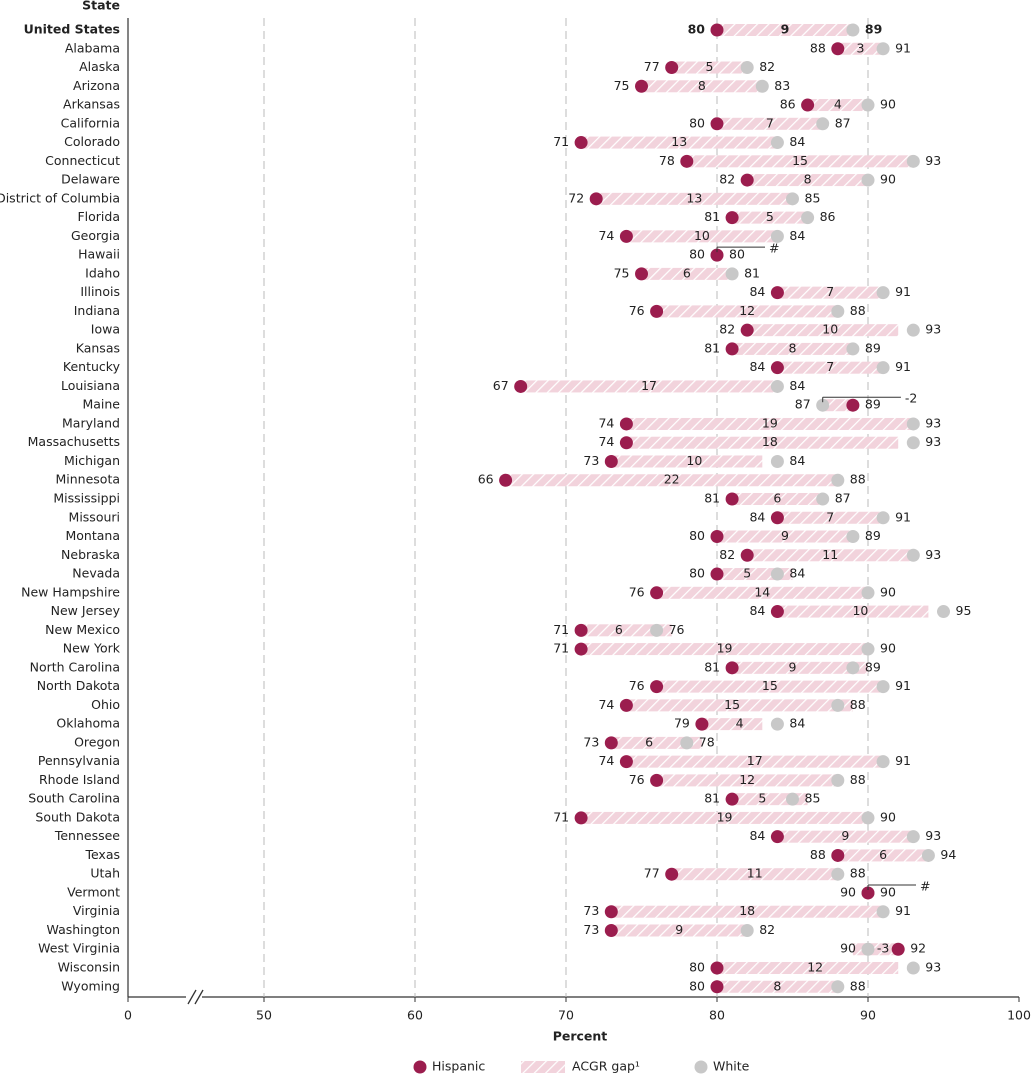  I want to click on gap-label: 11, so click(830, 554).